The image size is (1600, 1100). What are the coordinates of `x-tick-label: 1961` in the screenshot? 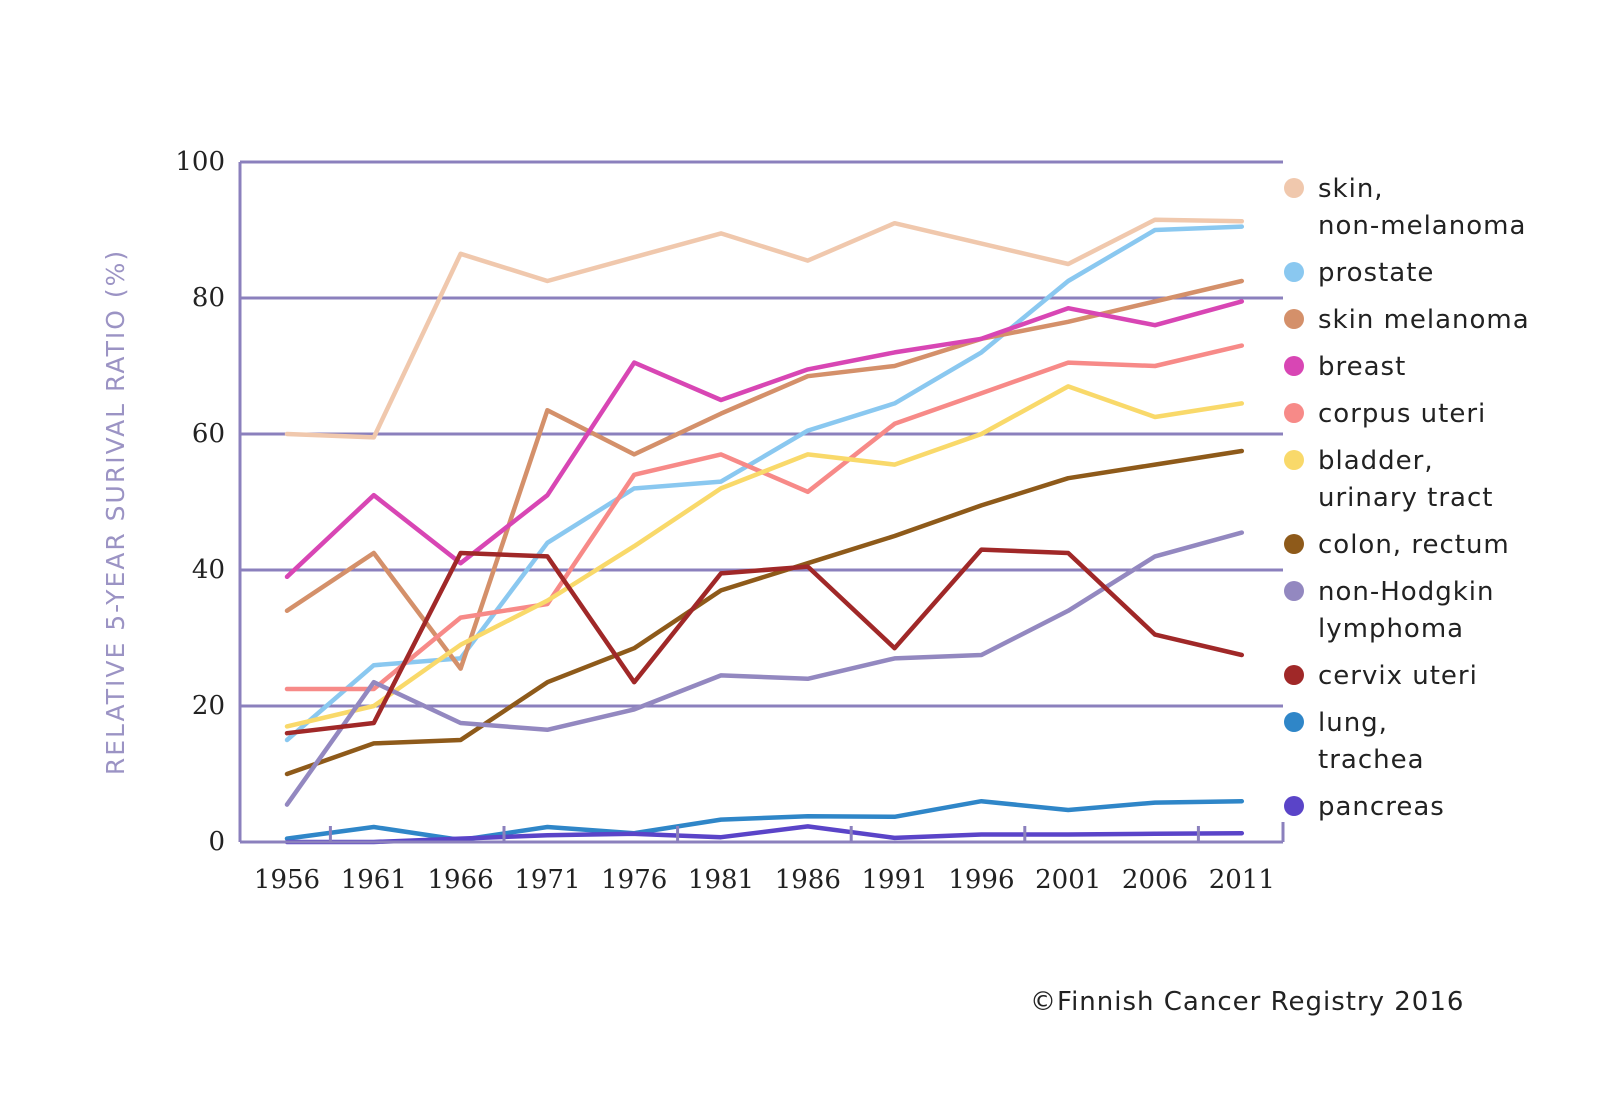 It's located at (374, 880).